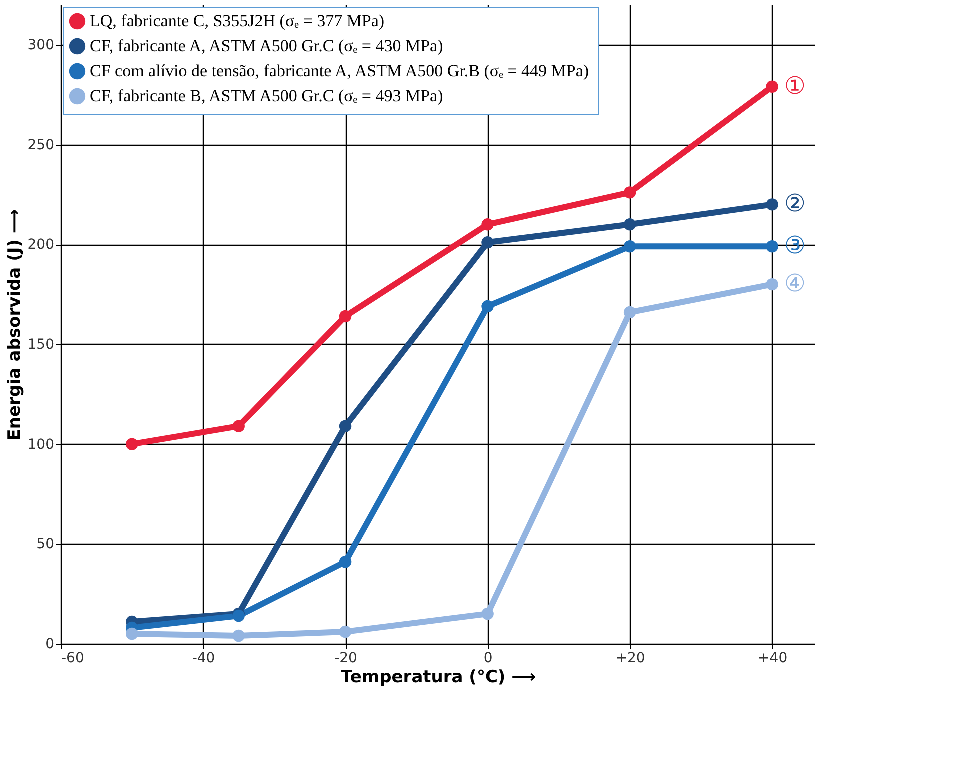 The height and width of the screenshot is (781, 954). I want to click on annotation: ①, so click(795, 86).